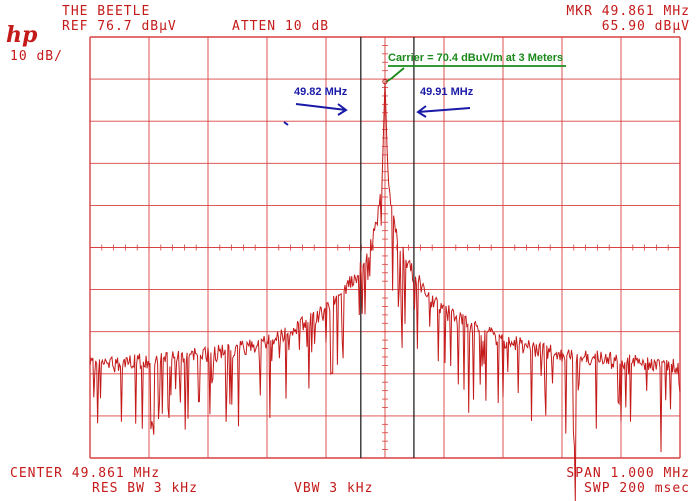  What do you see at coordinates (281, 26) in the screenshot?
I see `attenuation: ATTEN 10 dB` at bounding box center [281, 26].